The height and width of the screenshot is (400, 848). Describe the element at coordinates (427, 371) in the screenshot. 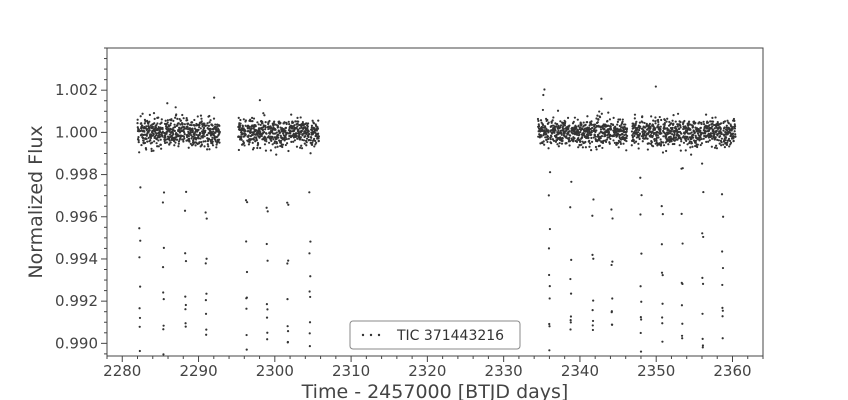

I see `x-tick-label: 2320` at that location.